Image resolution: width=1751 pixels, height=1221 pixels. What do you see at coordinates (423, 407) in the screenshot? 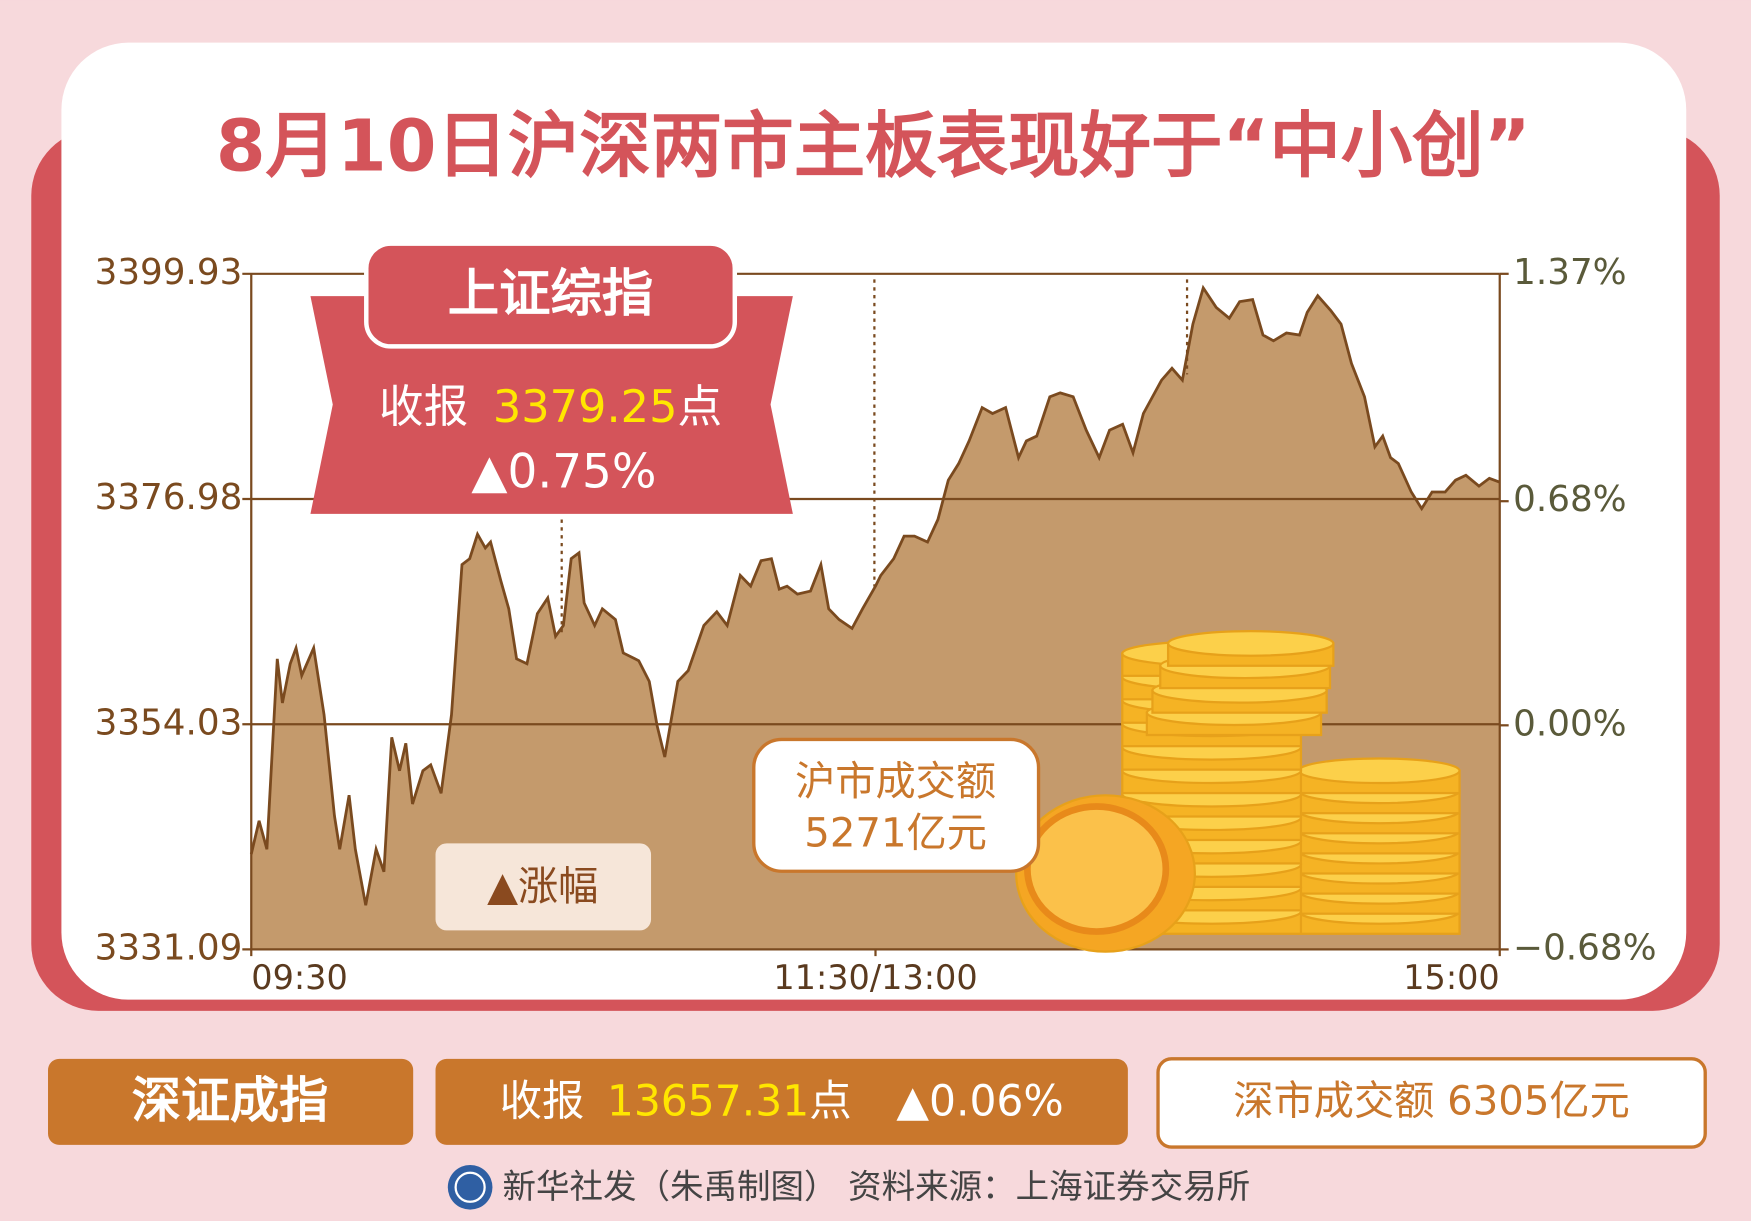
I see `close-label: 收报` at bounding box center [423, 407].